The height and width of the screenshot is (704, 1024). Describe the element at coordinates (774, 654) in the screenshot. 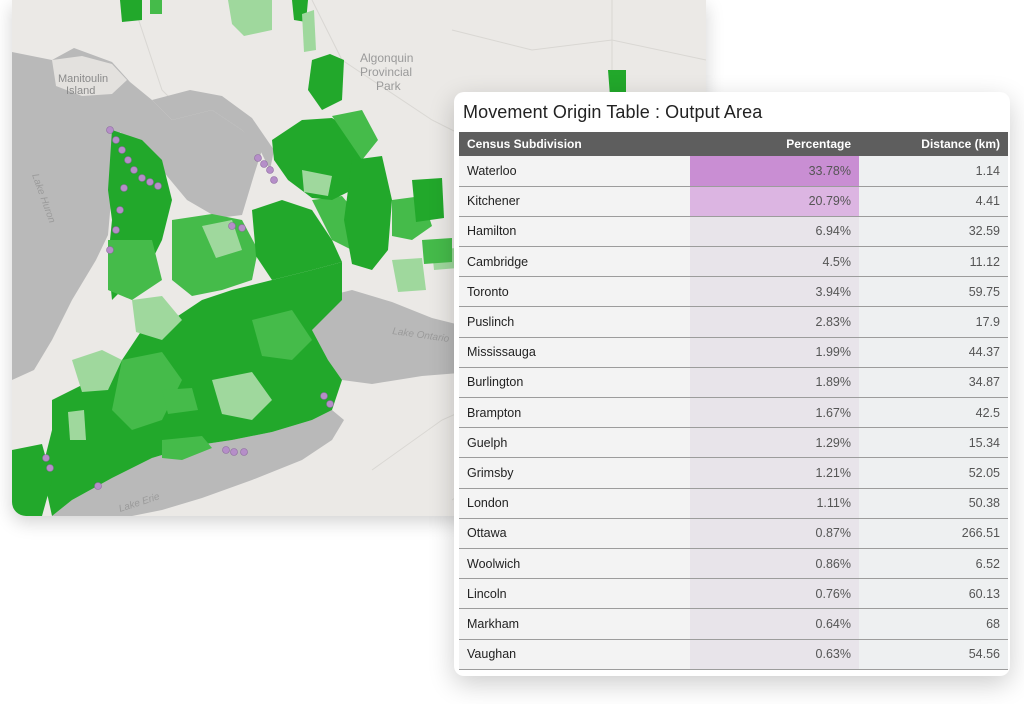

I see `cell-percentage: 0.63%` at that location.